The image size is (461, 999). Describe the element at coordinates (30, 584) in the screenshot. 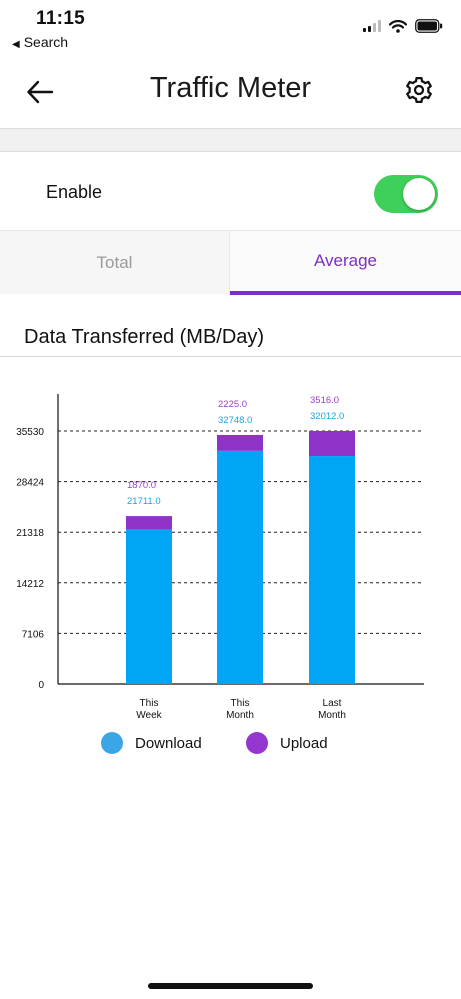

I see `y-tick-label: 14212` at that location.